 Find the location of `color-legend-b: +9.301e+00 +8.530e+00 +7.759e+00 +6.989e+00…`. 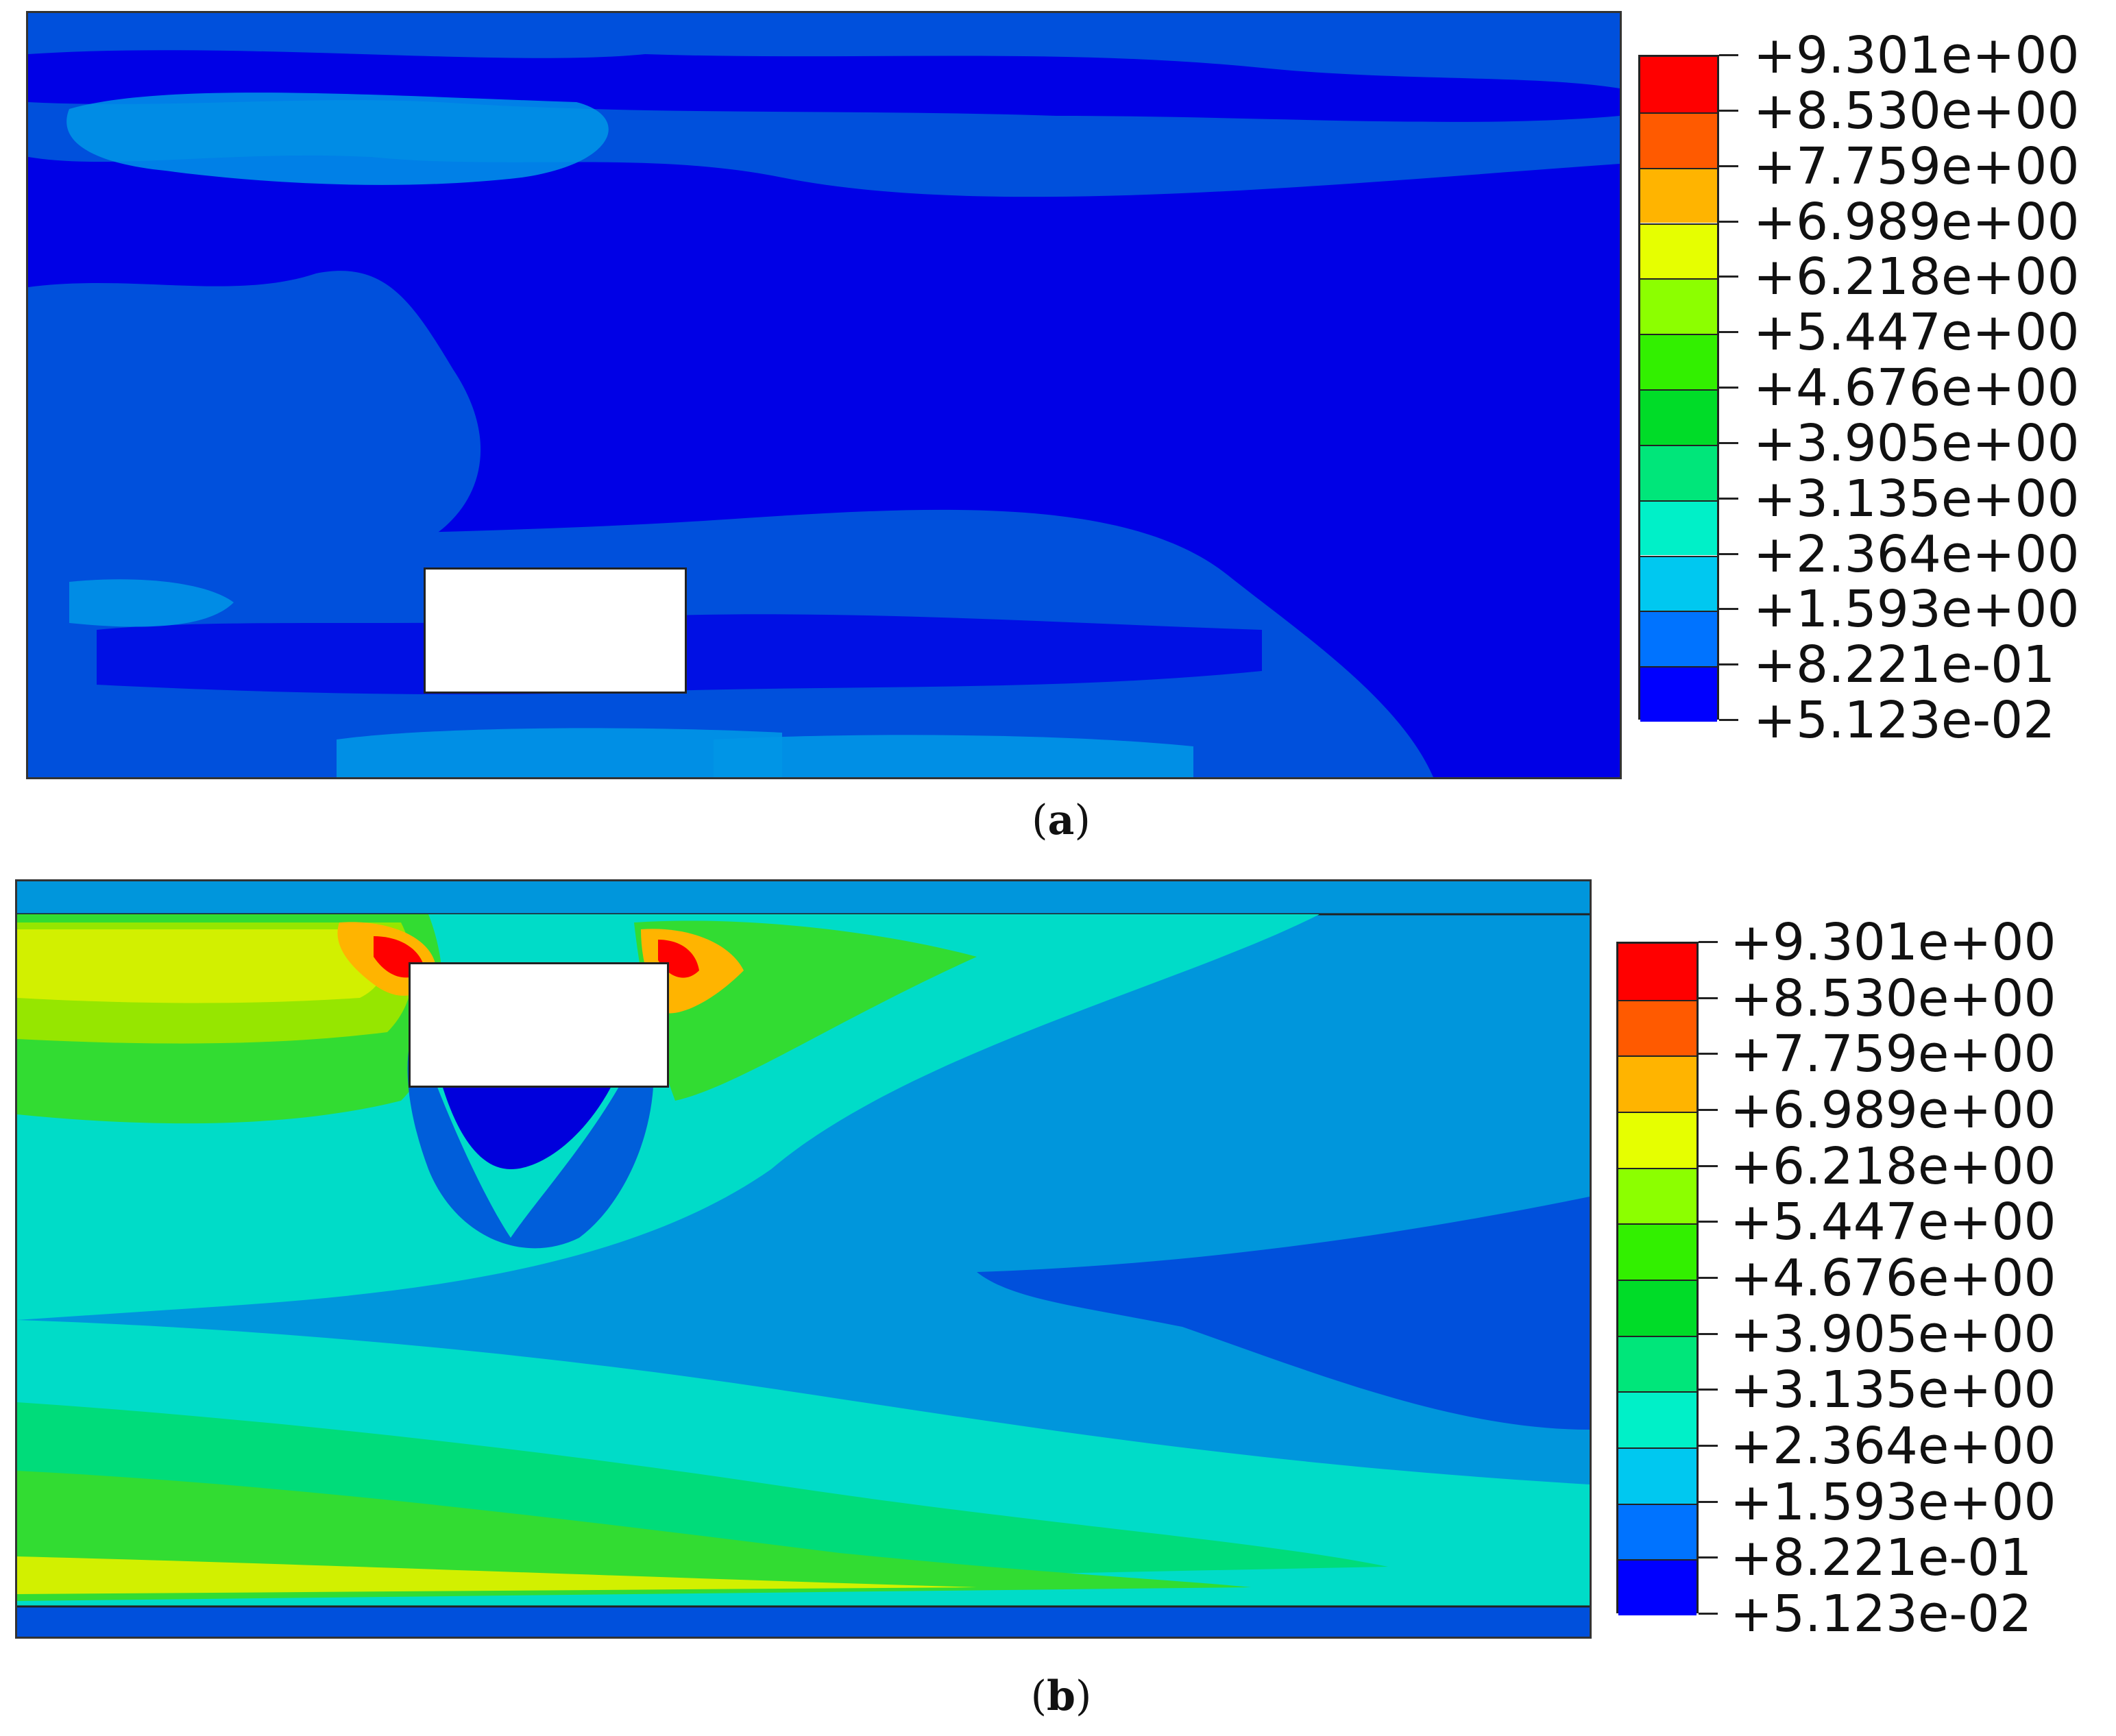

color-legend-b: +9.301e+00 +8.530e+00 +7.759e+00 +6.989e+00… is located at coordinates (1856, 1278).